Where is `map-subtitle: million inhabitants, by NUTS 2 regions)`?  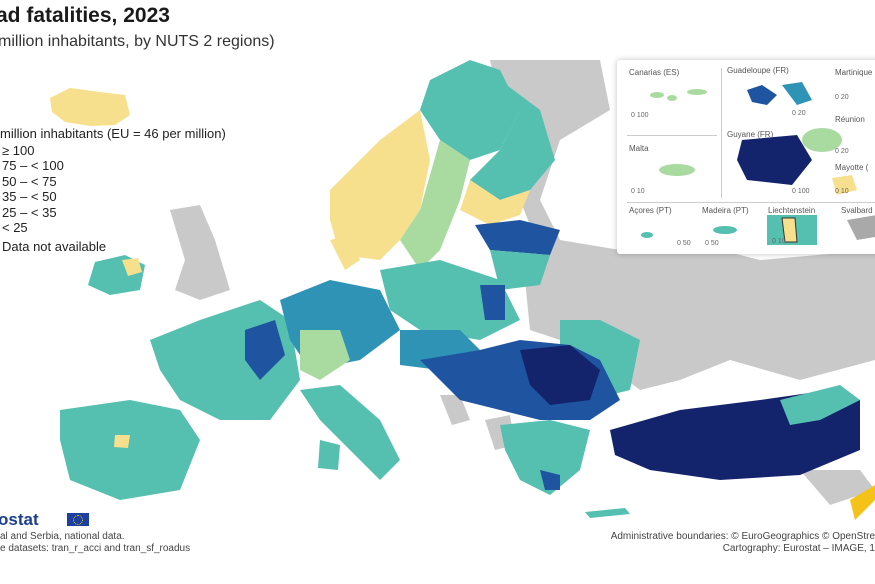 map-subtitle: million inhabitants, by NUTS 2 regions) is located at coordinates (137, 41).